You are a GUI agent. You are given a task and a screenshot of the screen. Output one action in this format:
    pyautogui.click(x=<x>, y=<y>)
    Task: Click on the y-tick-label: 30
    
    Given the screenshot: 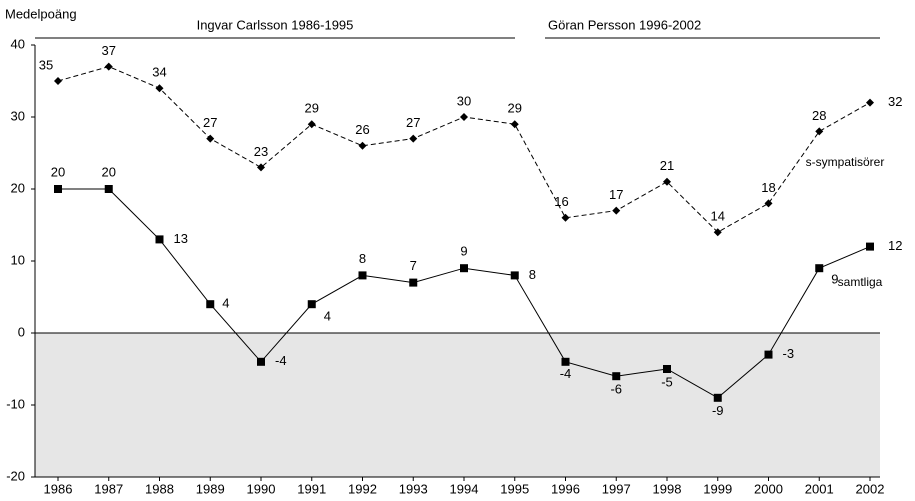 What is the action you would take?
    pyautogui.click(x=18, y=115)
    